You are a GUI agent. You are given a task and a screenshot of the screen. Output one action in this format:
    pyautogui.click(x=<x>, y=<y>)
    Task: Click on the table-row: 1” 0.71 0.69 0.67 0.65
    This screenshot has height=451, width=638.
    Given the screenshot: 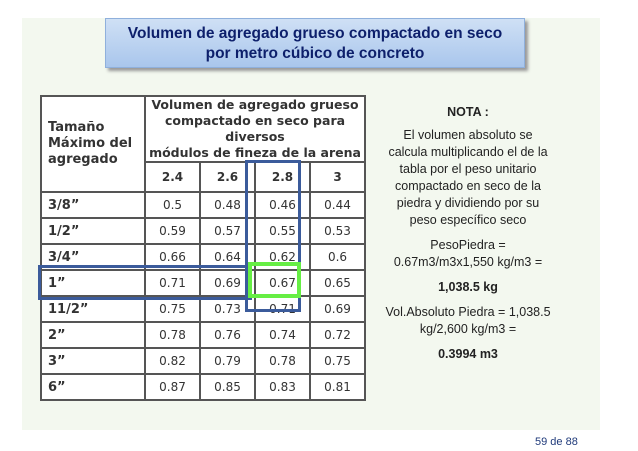 What is the action you would take?
    pyautogui.click(x=203, y=283)
    